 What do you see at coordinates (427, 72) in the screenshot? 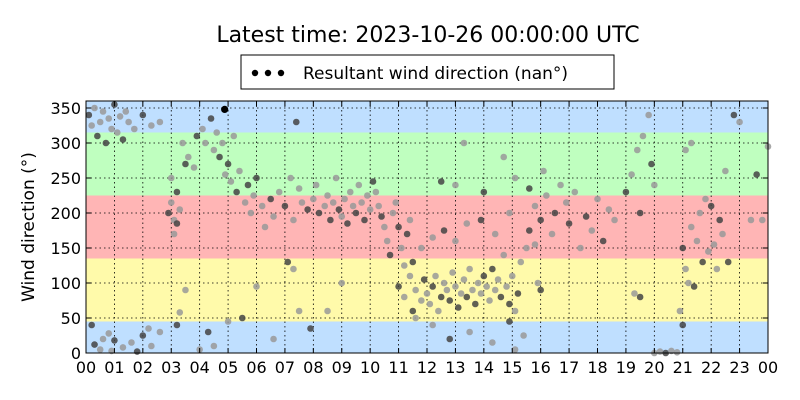
I see `legend-box` at bounding box center [427, 72].